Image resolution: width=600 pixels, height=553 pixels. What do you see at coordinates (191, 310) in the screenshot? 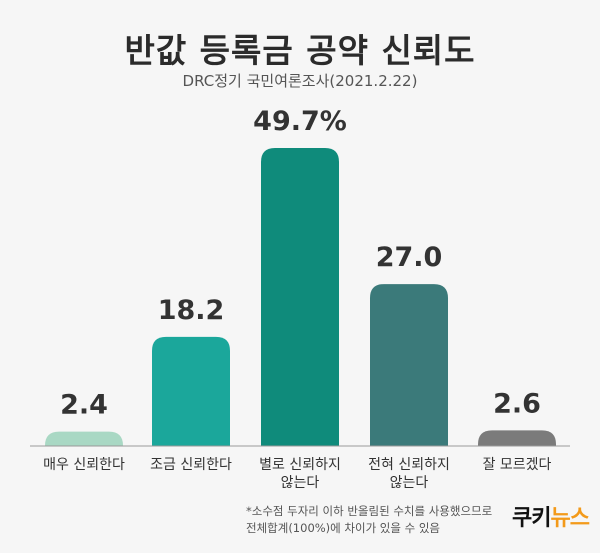
I see `value-label: 18.2` at bounding box center [191, 310].